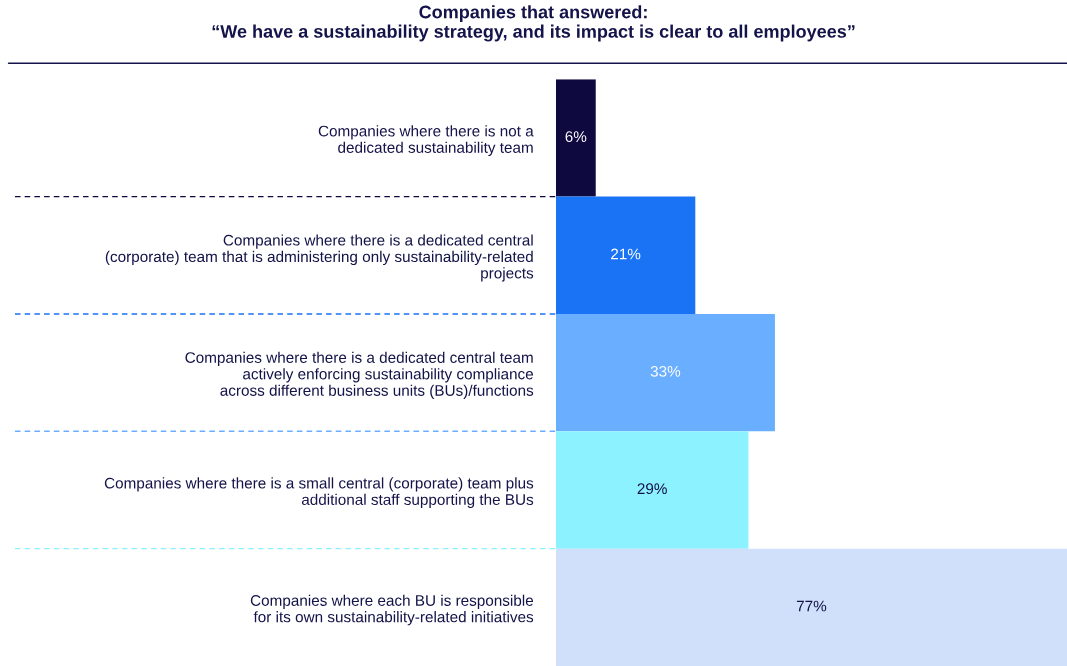 Image resolution: width=1067 pixels, height=666 pixels. What do you see at coordinates (533, 23) in the screenshot?
I see `chart-title: Companies that answered: “We have a sustainability strategy, and its impact is clear to all employees”` at bounding box center [533, 23].